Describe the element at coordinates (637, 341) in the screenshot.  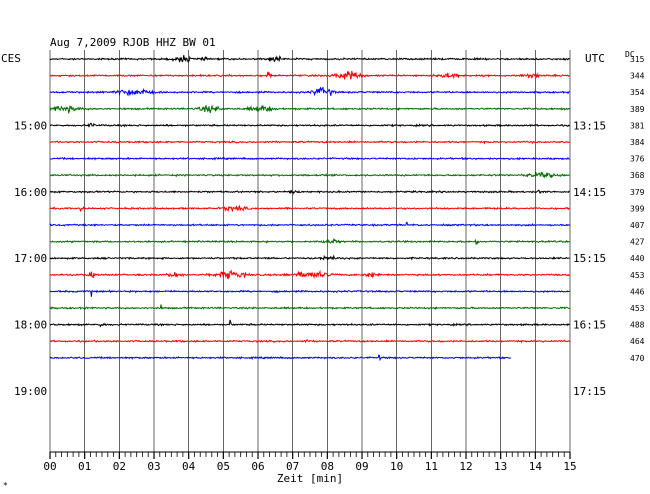
I see `dc-value: 464` at that location.